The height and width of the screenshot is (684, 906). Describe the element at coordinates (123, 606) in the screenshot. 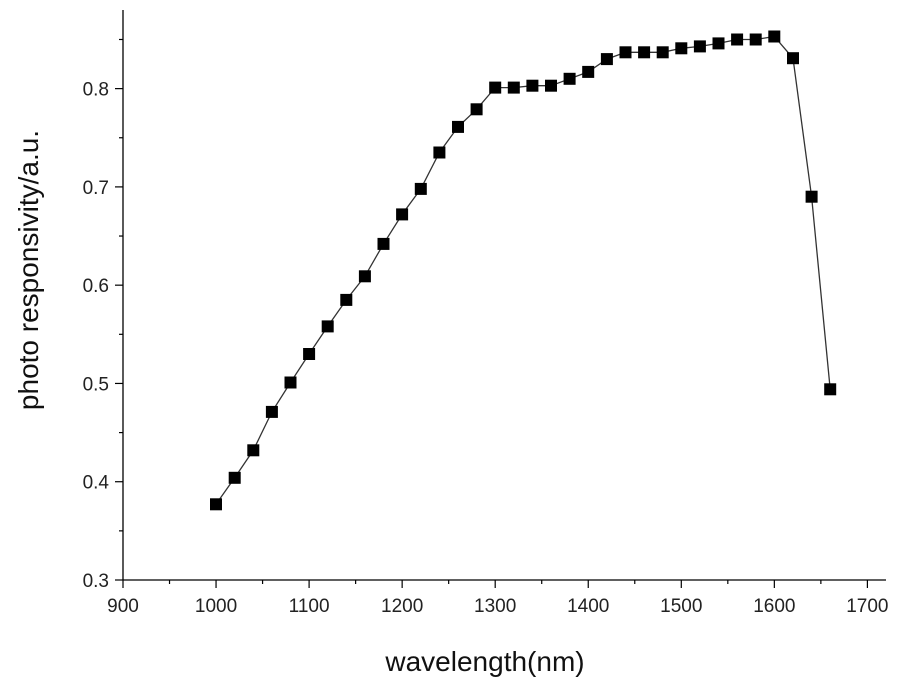

I see `x-tick-label: 900` at that location.